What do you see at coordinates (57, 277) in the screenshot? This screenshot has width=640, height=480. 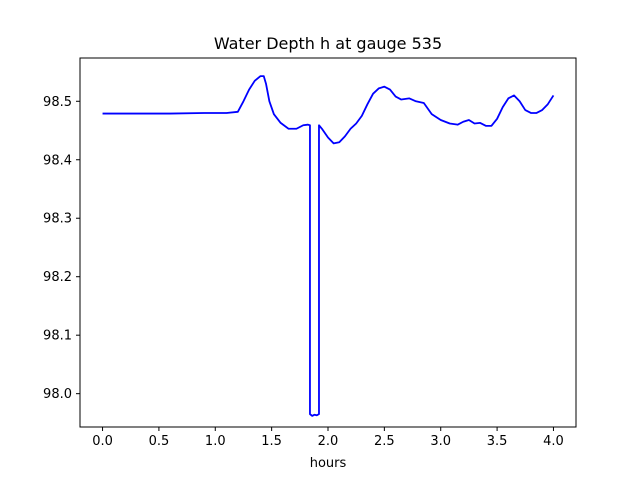 I see `y-tick-label: 98.2` at bounding box center [57, 277].